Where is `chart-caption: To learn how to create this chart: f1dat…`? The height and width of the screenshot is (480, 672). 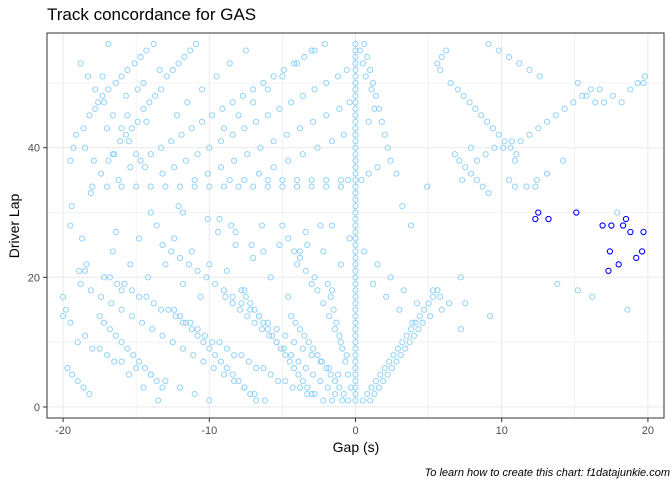 chart-caption: To learn how to create this chart: f1dat… is located at coordinates (547, 473).